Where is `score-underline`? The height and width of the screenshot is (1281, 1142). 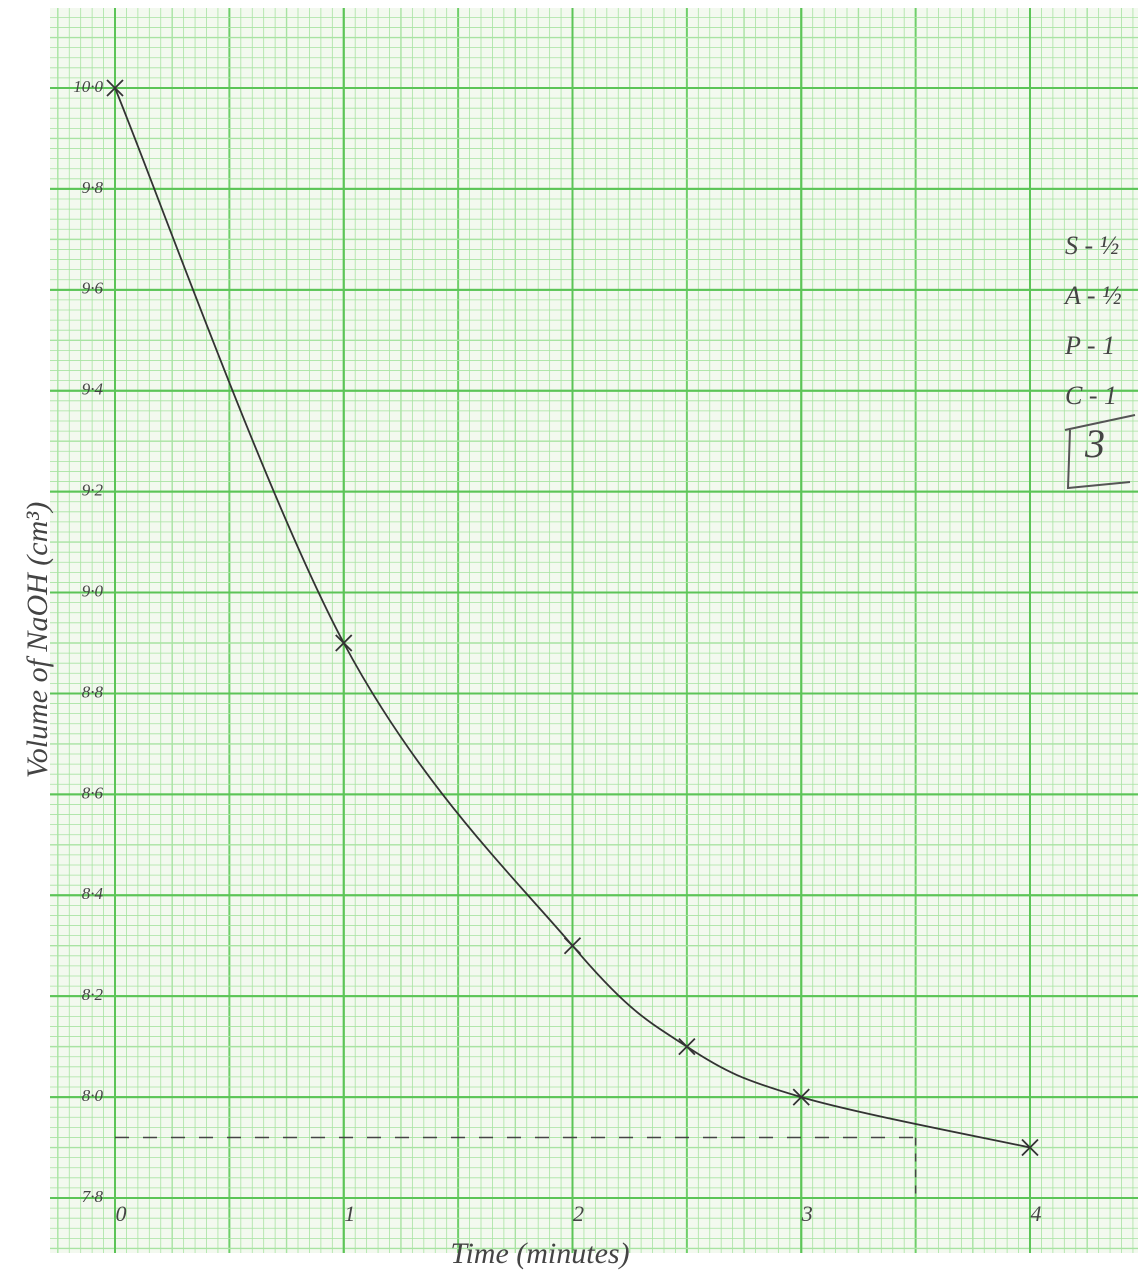 score-underline is located at coordinates (1100, 422).